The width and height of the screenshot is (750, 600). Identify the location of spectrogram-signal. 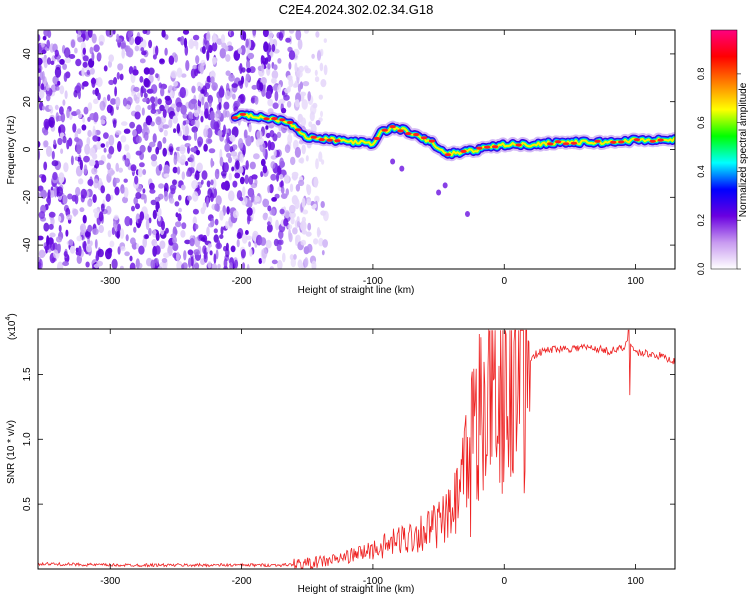
(452, 163).